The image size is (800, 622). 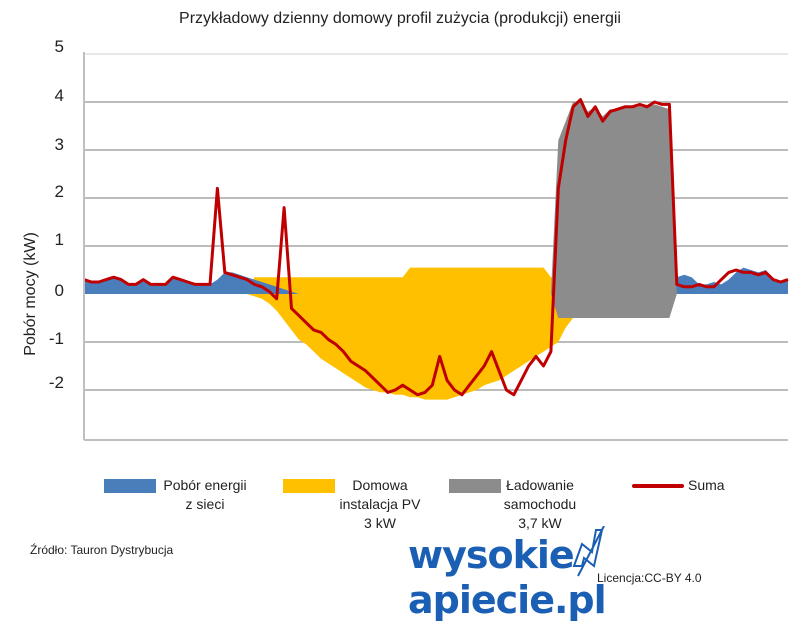 What do you see at coordinates (130, 486) in the screenshot?
I see `legend-swatch-grid-import` at bounding box center [130, 486].